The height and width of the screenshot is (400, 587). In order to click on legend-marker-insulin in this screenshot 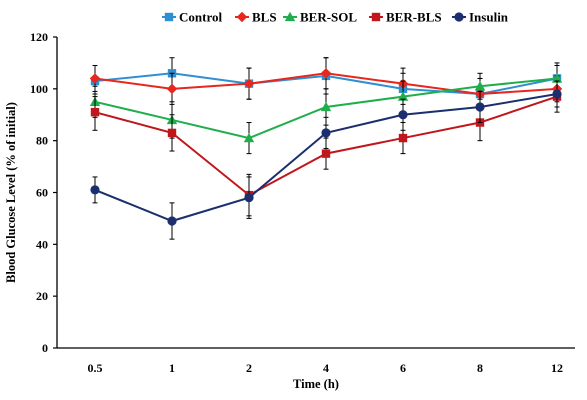, I will do `click(459, 17)`.